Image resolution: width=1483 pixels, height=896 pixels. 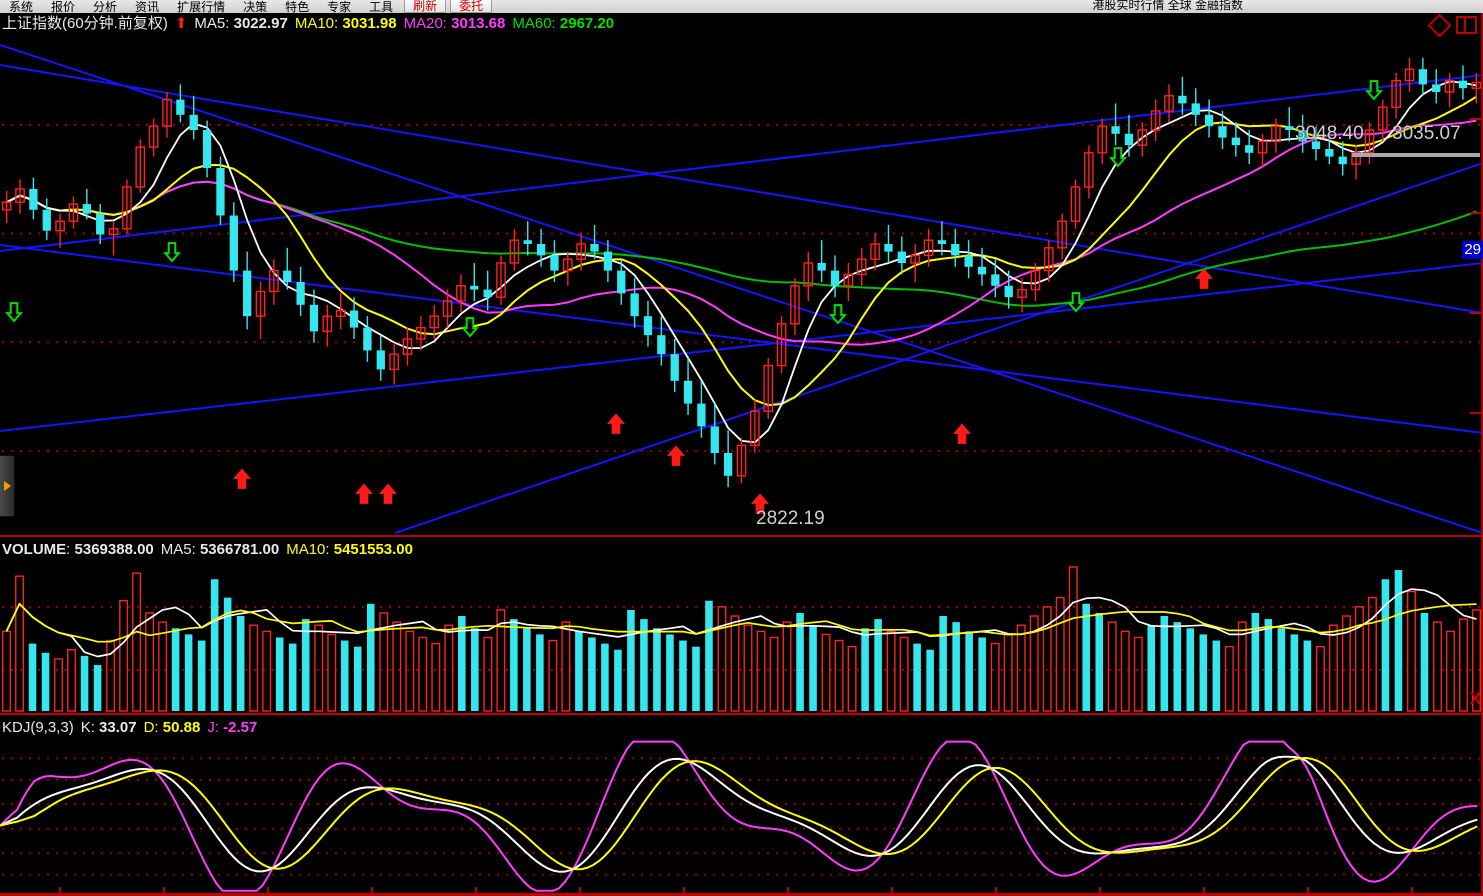 I want to click on diamond-icon, so click(x=1439, y=25).